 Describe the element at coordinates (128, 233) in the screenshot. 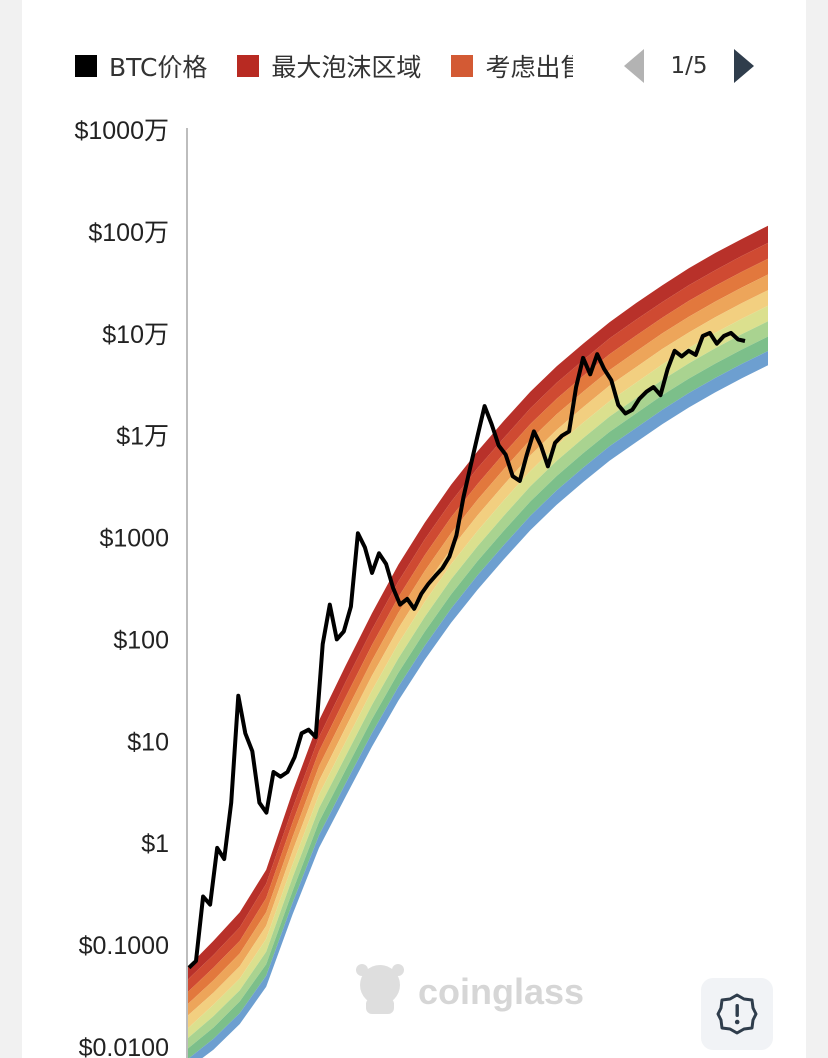

I see `y-tick-label: $100万` at that location.